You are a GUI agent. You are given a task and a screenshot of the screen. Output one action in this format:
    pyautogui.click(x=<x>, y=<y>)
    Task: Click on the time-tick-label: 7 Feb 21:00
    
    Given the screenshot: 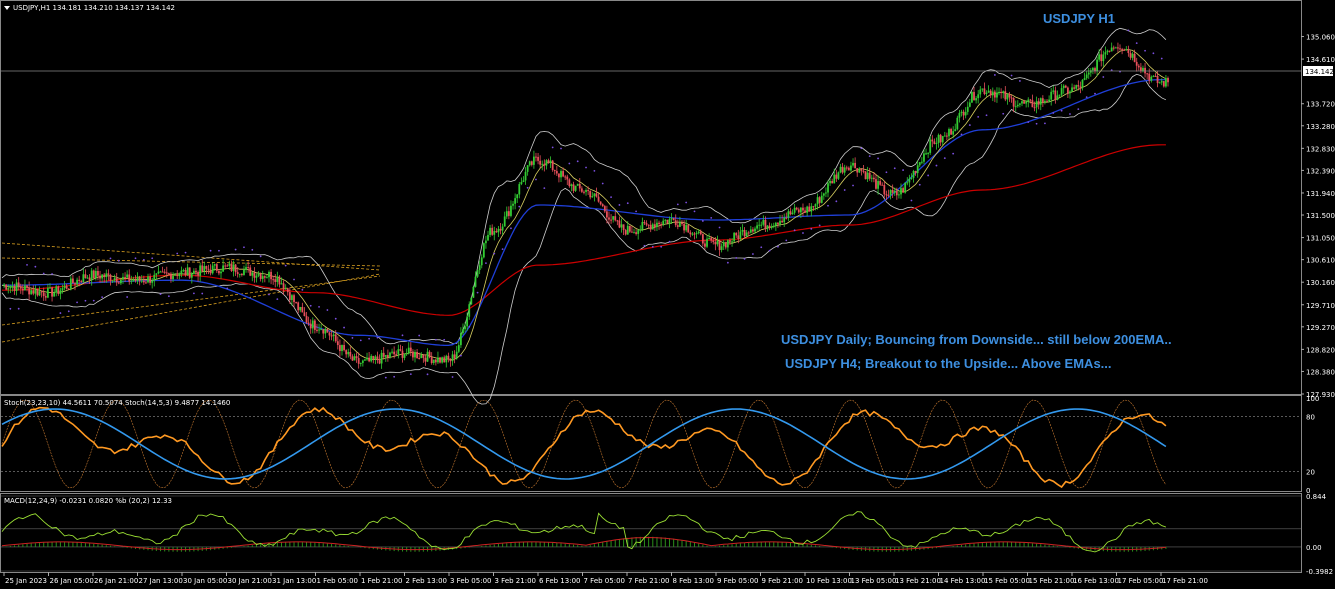 What is the action you would take?
    pyautogui.click(x=648, y=581)
    